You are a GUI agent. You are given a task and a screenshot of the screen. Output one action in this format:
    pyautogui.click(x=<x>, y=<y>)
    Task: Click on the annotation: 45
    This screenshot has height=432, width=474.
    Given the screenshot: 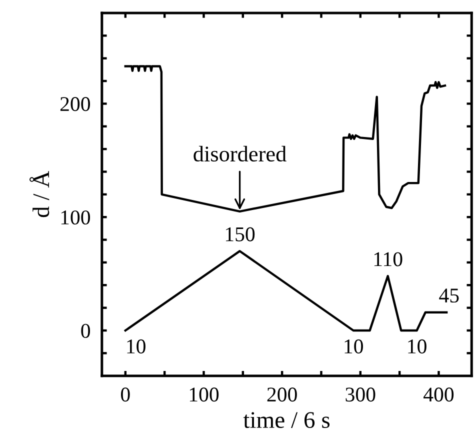 What is the action you would take?
    pyautogui.click(x=449, y=295)
    